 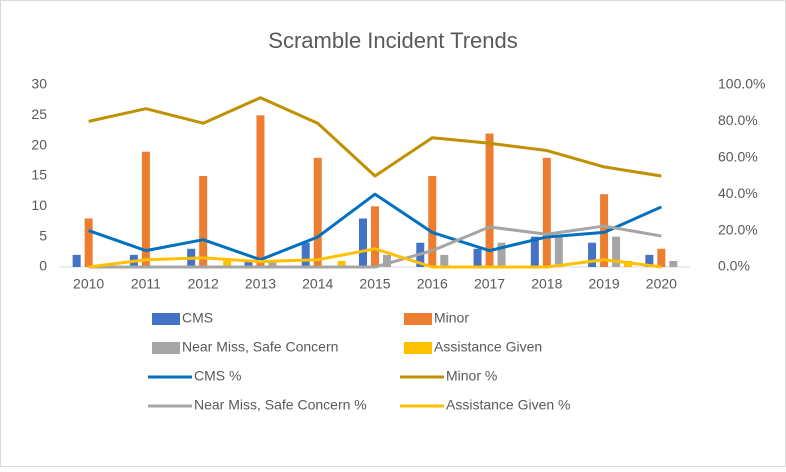 What do you see at coordinates (217, 376) in the screenshot?
I see `legend-label: CMS %` at bounding box center [217, 376].